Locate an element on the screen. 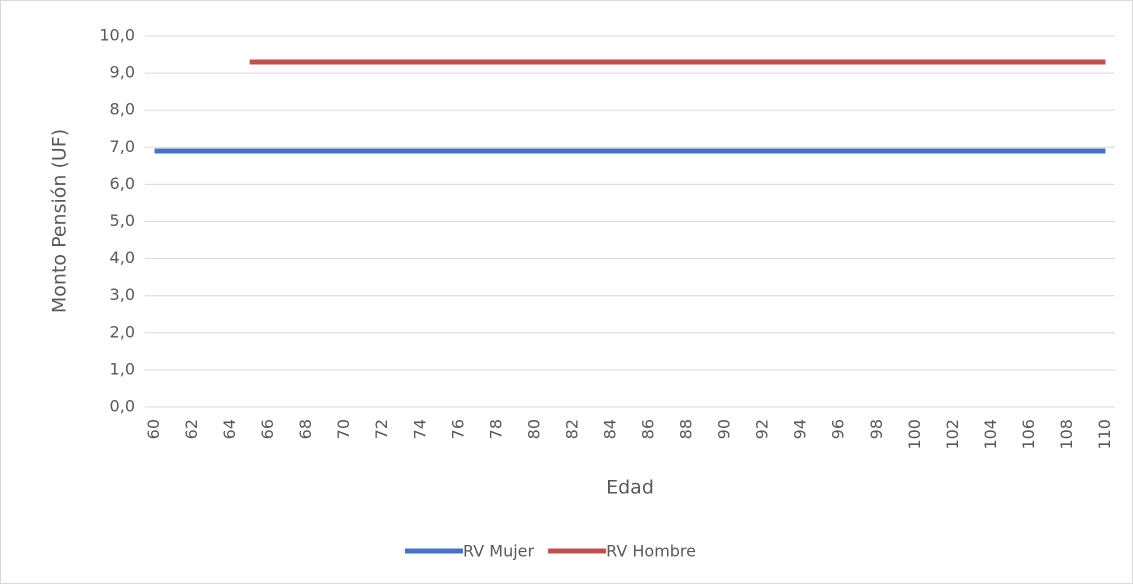 The image size is (1133, 584). x-tick-label: 78 is located at coordinates (495, 429).